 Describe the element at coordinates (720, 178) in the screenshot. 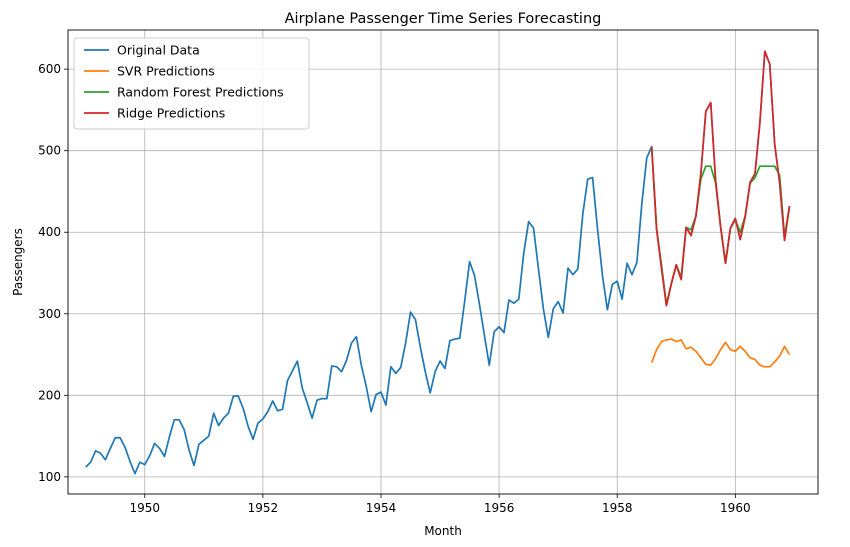

I see `series-line-ridge-predictions` at that location.